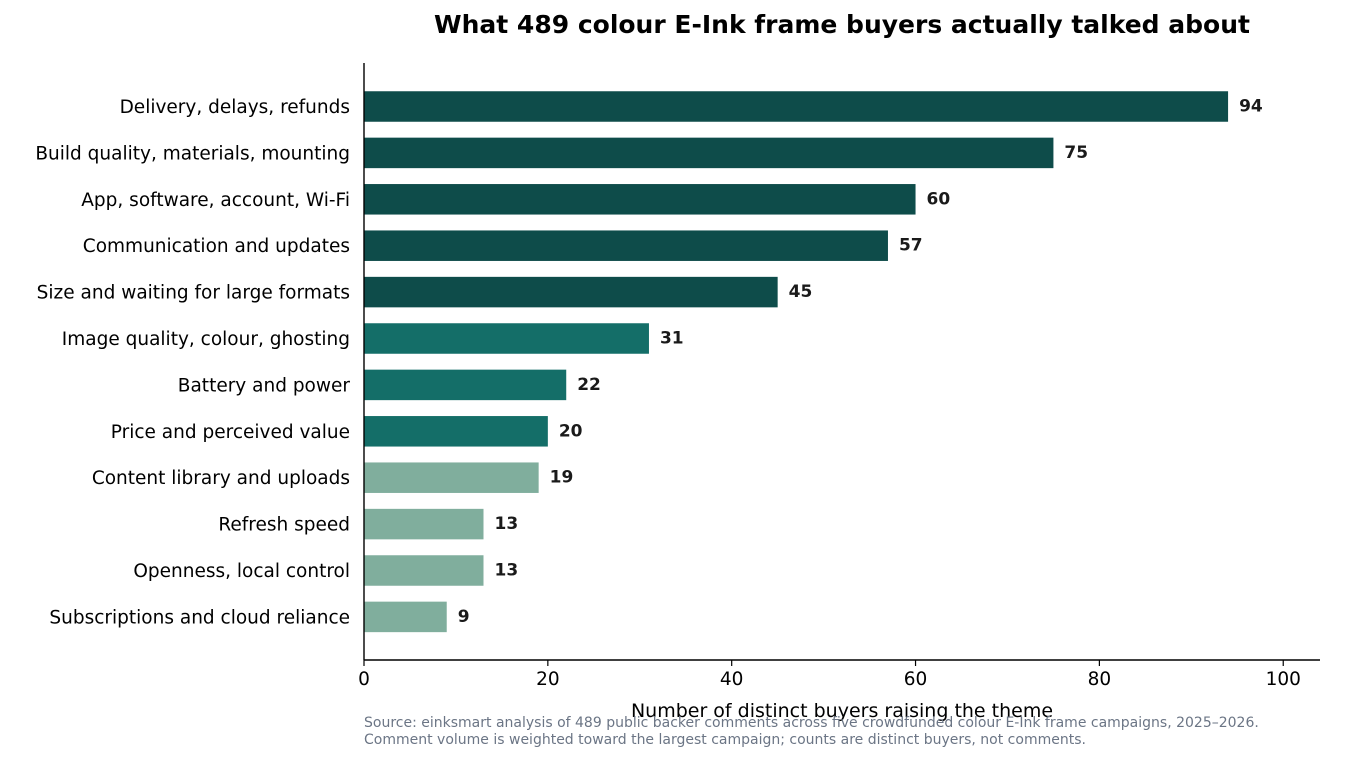  What do you see at coordinates (1283, 679) in the screenshot?
I see `x-tick-label: 100` at bounding box center [1283, 679].